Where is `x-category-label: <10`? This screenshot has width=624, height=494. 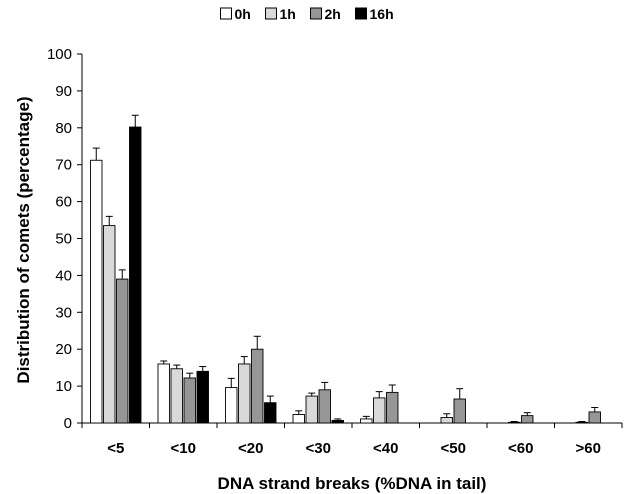 x-category-label: <10 is located at coordinates (183, 448).